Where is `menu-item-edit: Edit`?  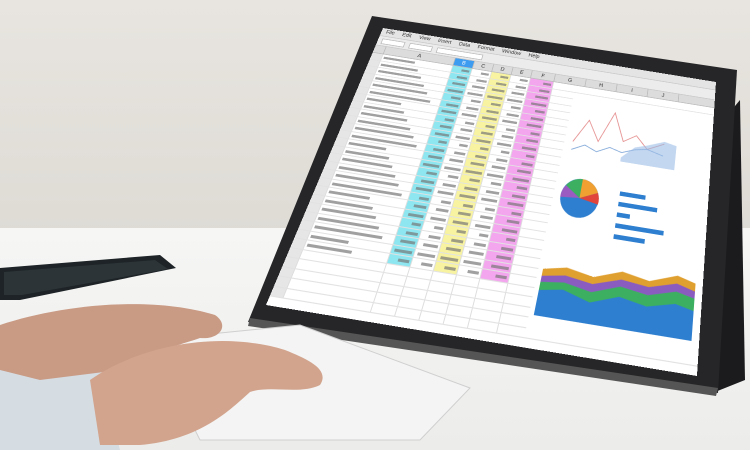
menu-item-edit: Edit is located at coordinates (407, 35).